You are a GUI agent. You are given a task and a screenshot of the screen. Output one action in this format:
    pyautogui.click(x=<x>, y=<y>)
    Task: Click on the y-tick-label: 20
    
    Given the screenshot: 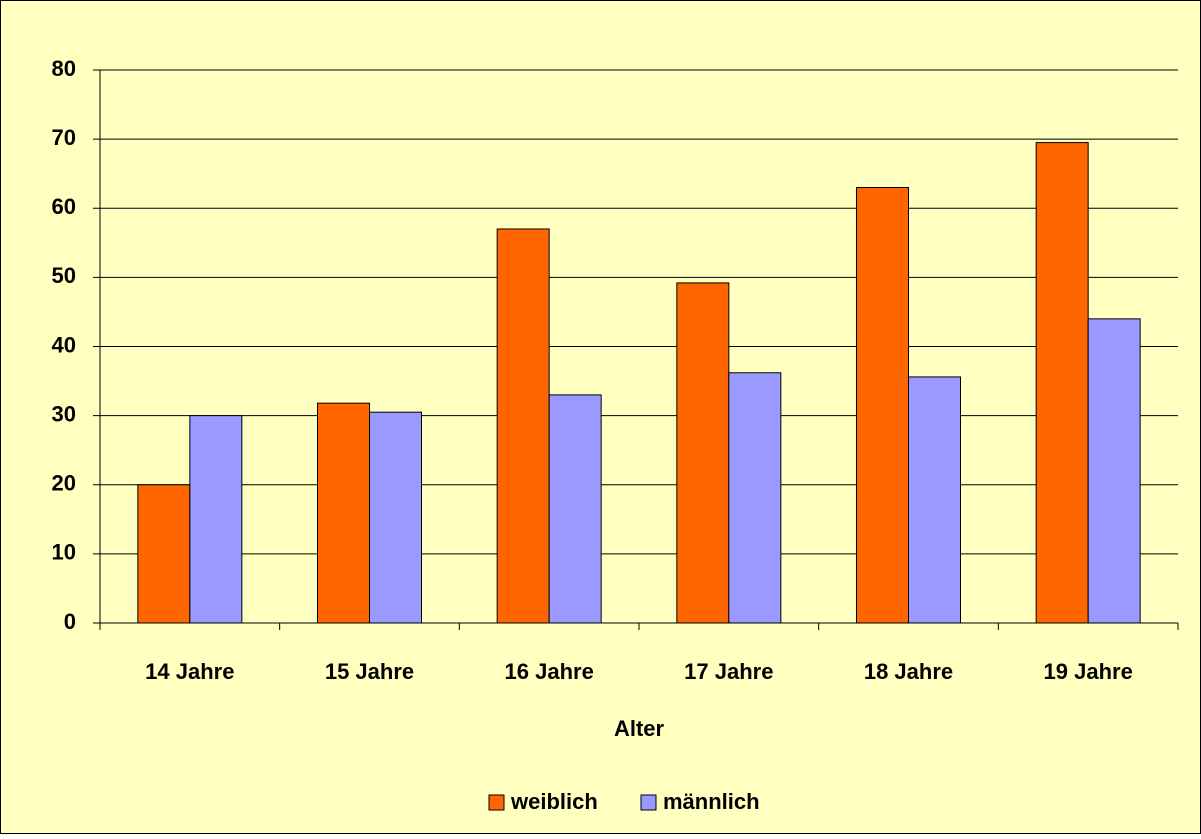 What is the action you would take?
    pyautogui.click(x=64, y=483)
    